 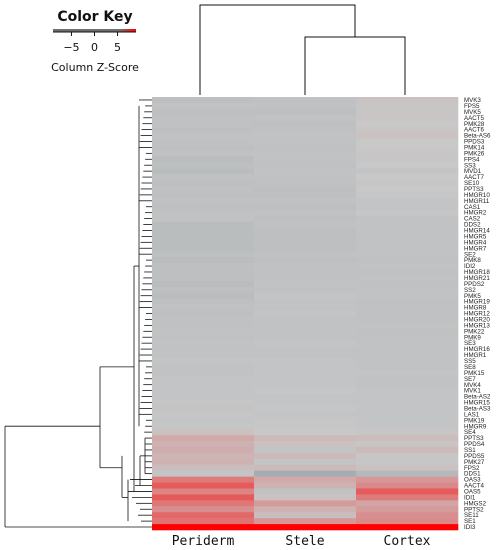 I want to click on row-label: SE3, so click(x=470, y=343).